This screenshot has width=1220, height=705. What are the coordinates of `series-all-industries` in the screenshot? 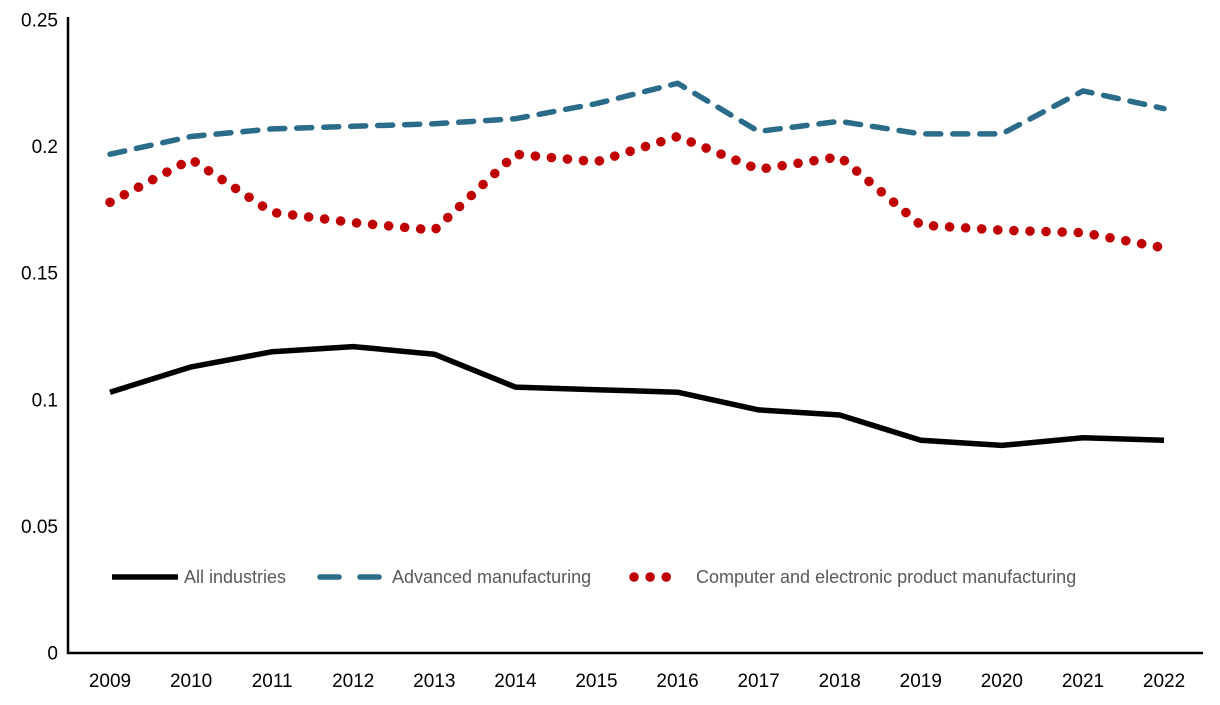 It's located at (637, 396).